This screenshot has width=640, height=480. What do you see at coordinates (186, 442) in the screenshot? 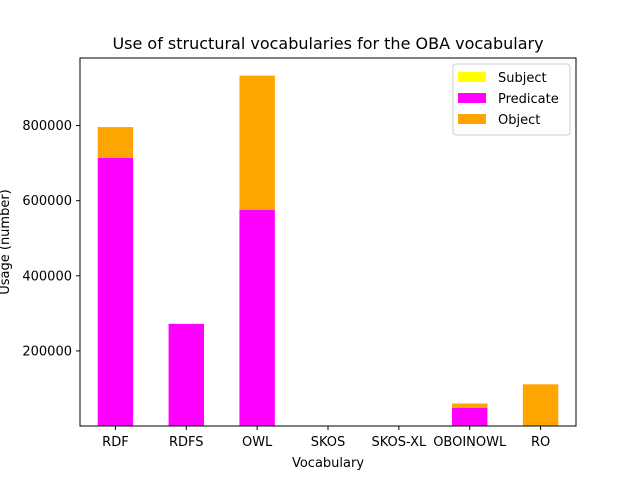
I see `x-tick-label: RDFS` at bounding box center [186, 442].